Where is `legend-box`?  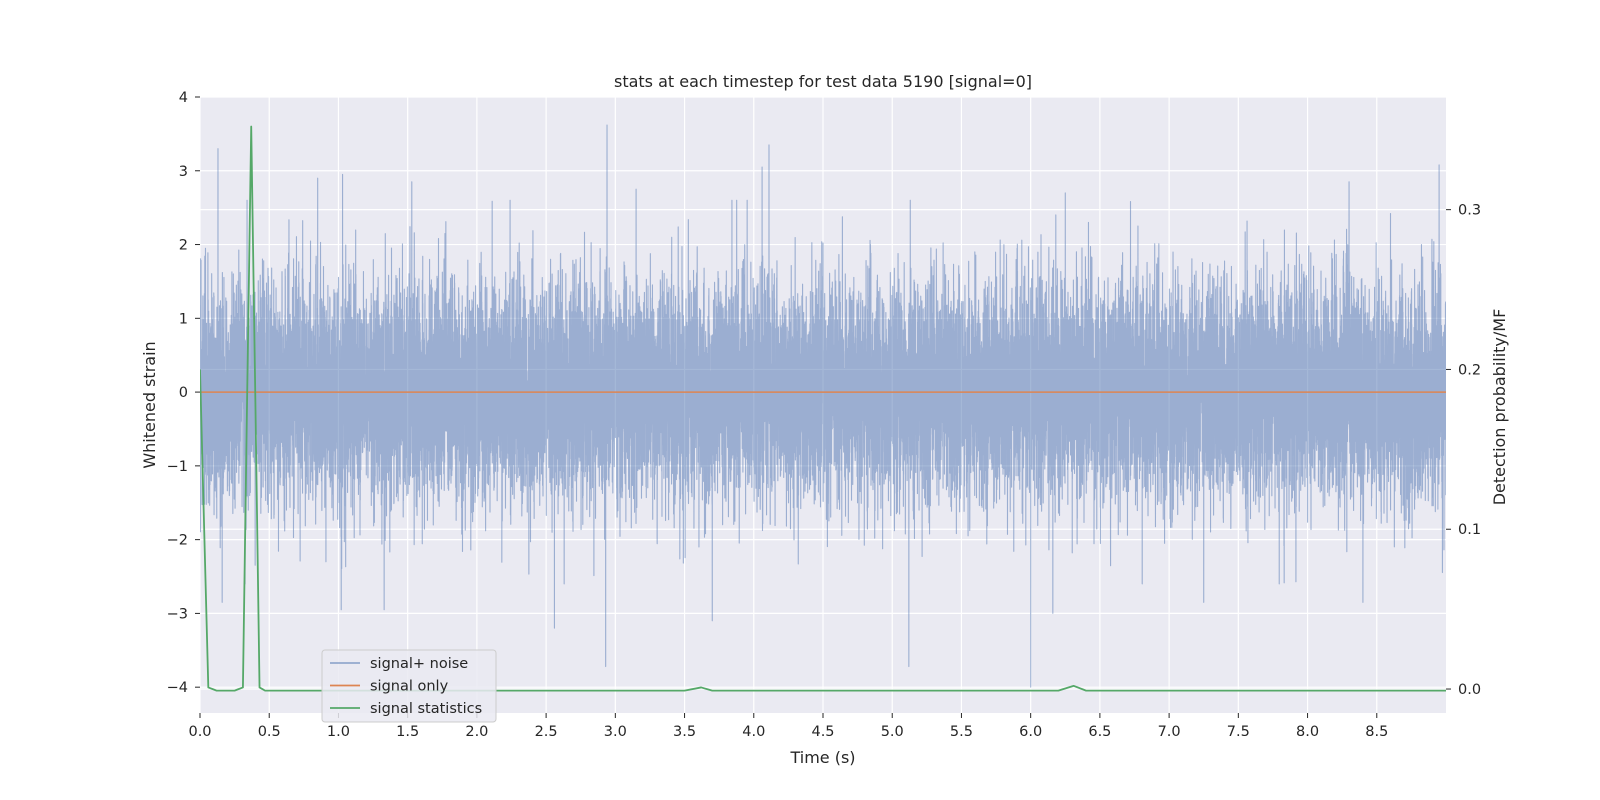
legend-box is located at coordinates (409, 686).